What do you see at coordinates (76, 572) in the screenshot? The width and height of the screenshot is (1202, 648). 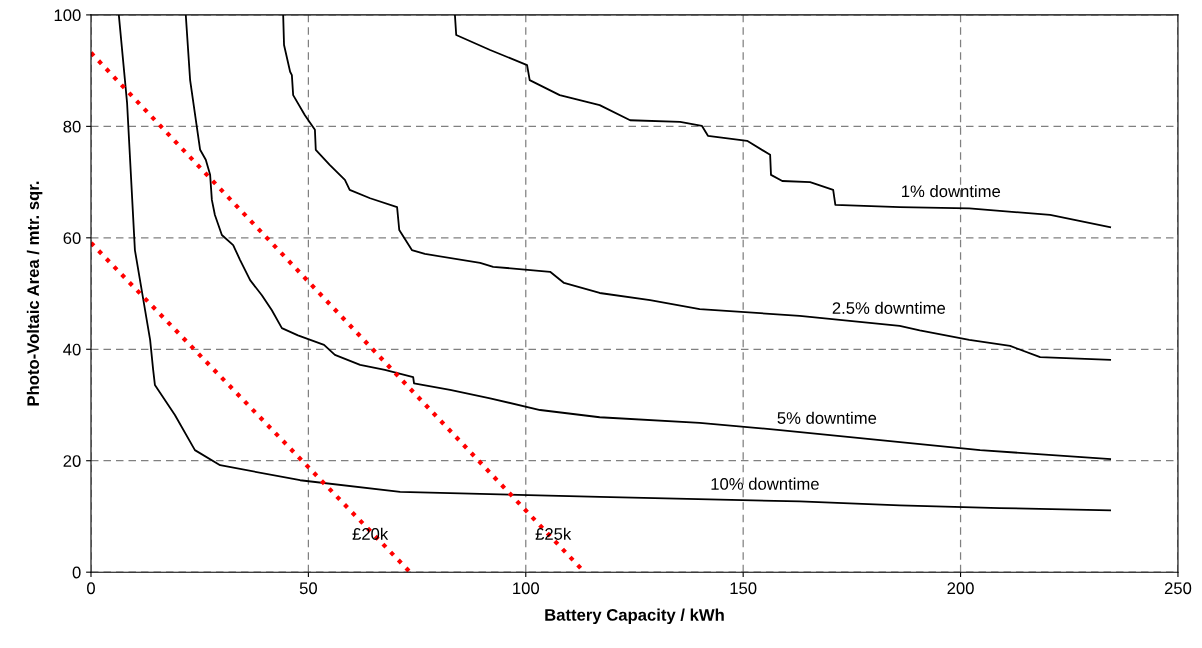 I see `y-tick-label: 0` at bounding box center [76, 572].